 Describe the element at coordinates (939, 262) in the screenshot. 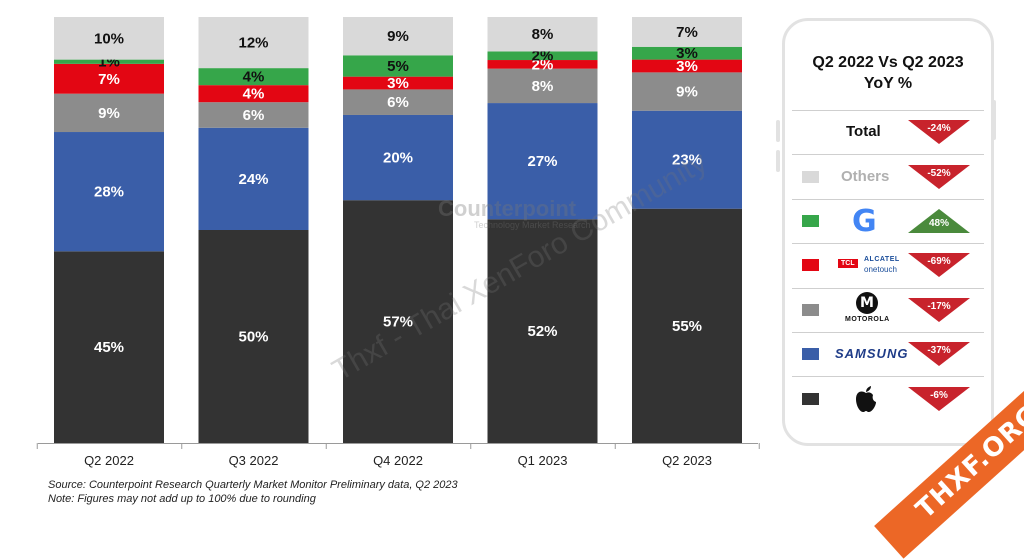

I see `yoy-value: -69%` at that location.